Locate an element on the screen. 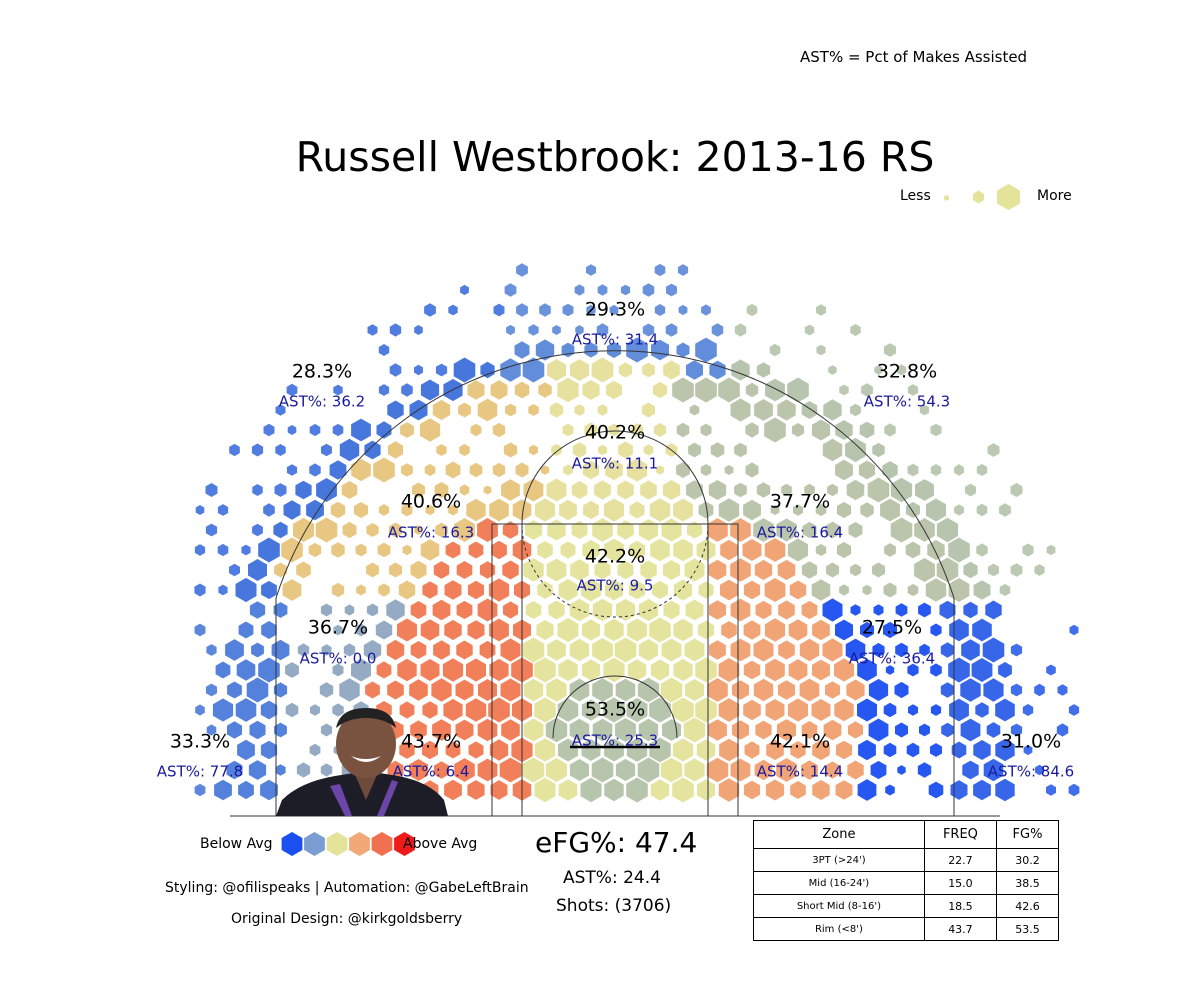 Image resolution: width=1200 pixels, height=1000 pixels. left-short-mid-fg-label: 43.7% is located at coordinates (431, 742).